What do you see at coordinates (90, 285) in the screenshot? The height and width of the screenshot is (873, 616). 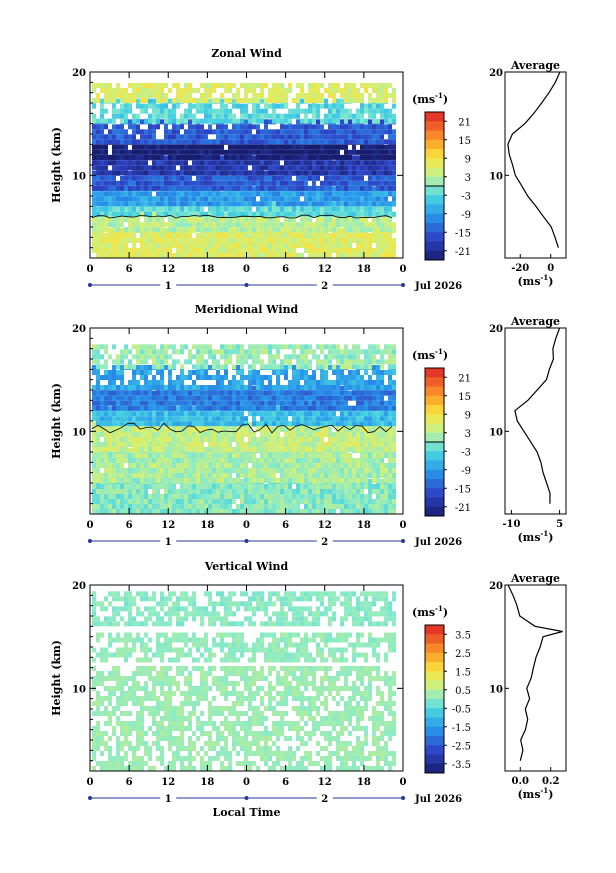 I see `day-marker` at bounding box center [90, 285].